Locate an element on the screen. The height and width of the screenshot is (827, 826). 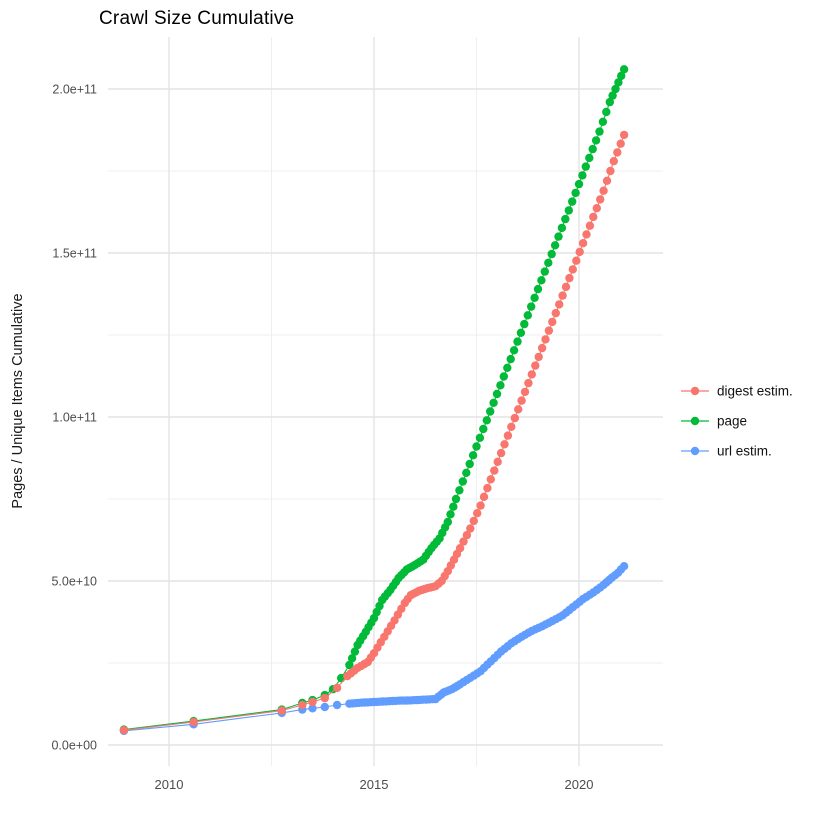
y-tick-label: 1.0e+11 is located at coordinates (74, 418).